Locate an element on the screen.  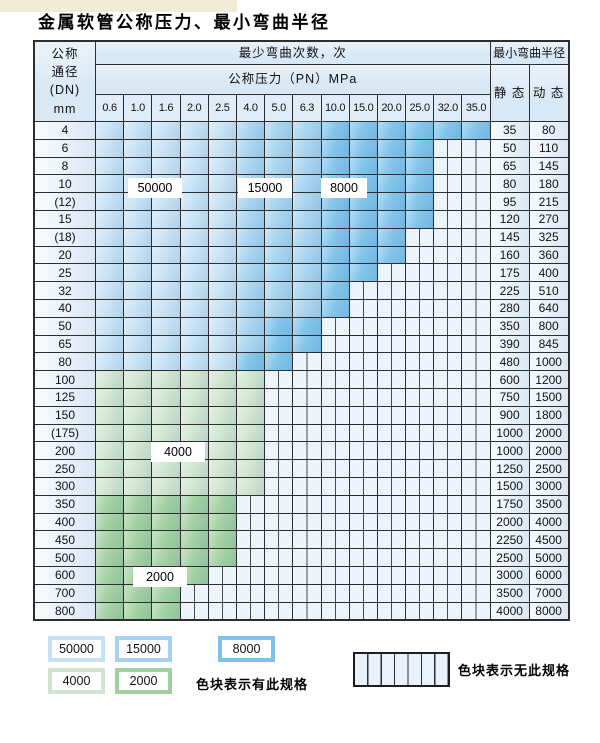
dn-cell: 15 is located at coordinates (65, 219).